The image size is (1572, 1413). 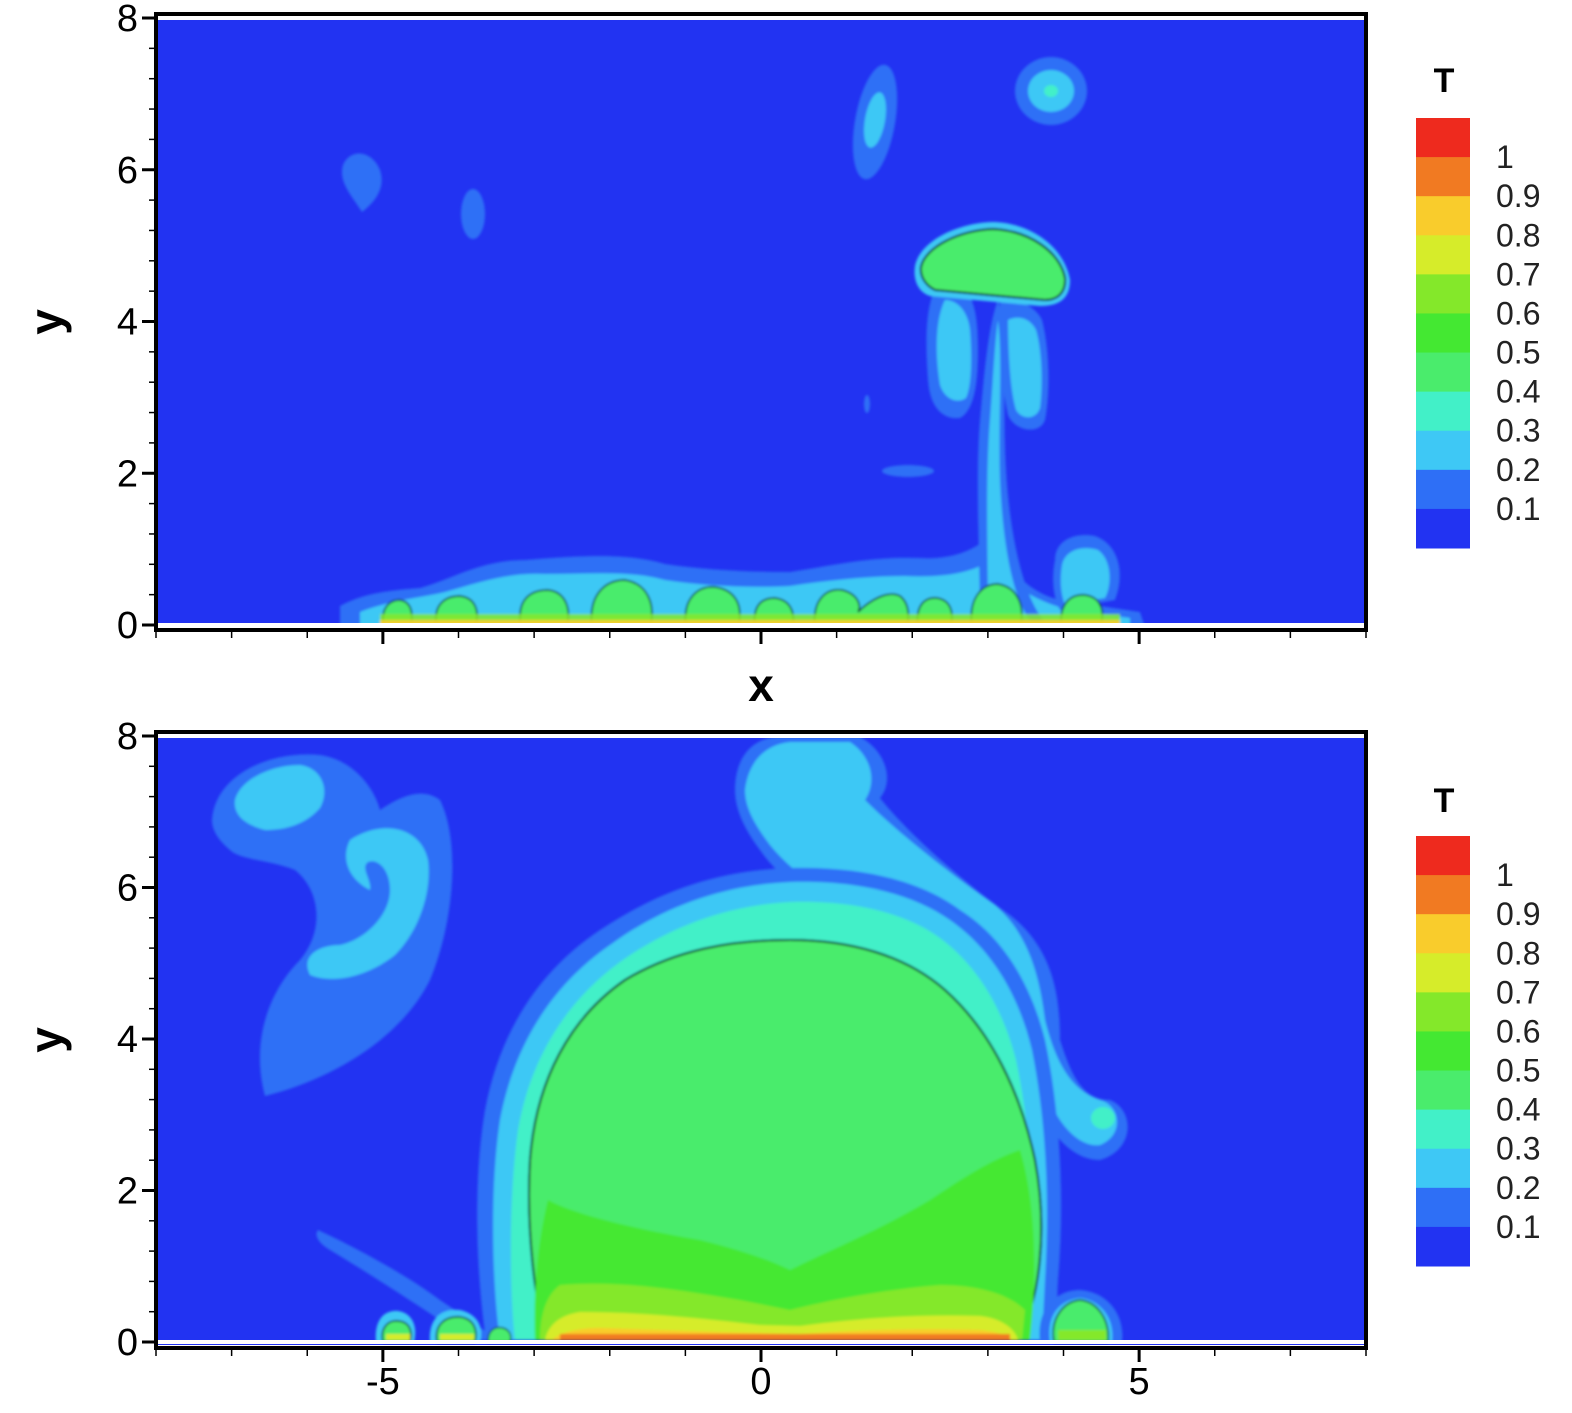 I want to click on bottom-colorbar: T 0.10.20.30.40.5 0.60.70.80.91, so click(x=1478, y=1024).